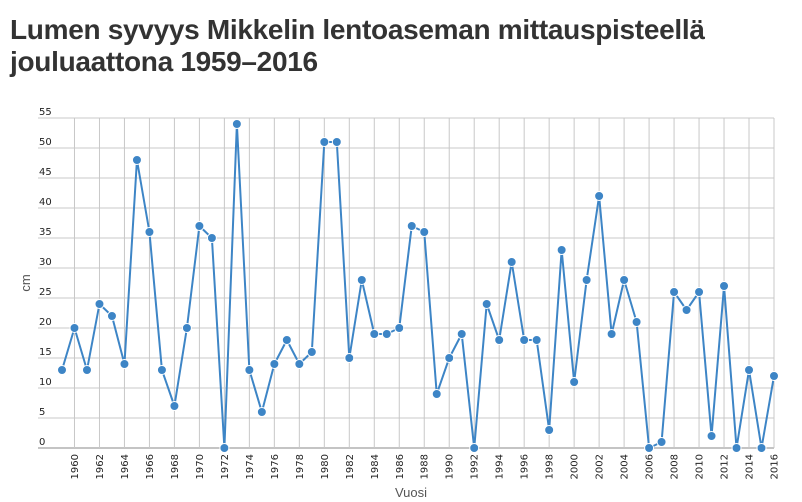 This screenshot has width=802, height=502. What do you see at coordinates (300, 466) in the screenshot?
I see `x-tick-label: 1978` at bounding box center [300, 466].